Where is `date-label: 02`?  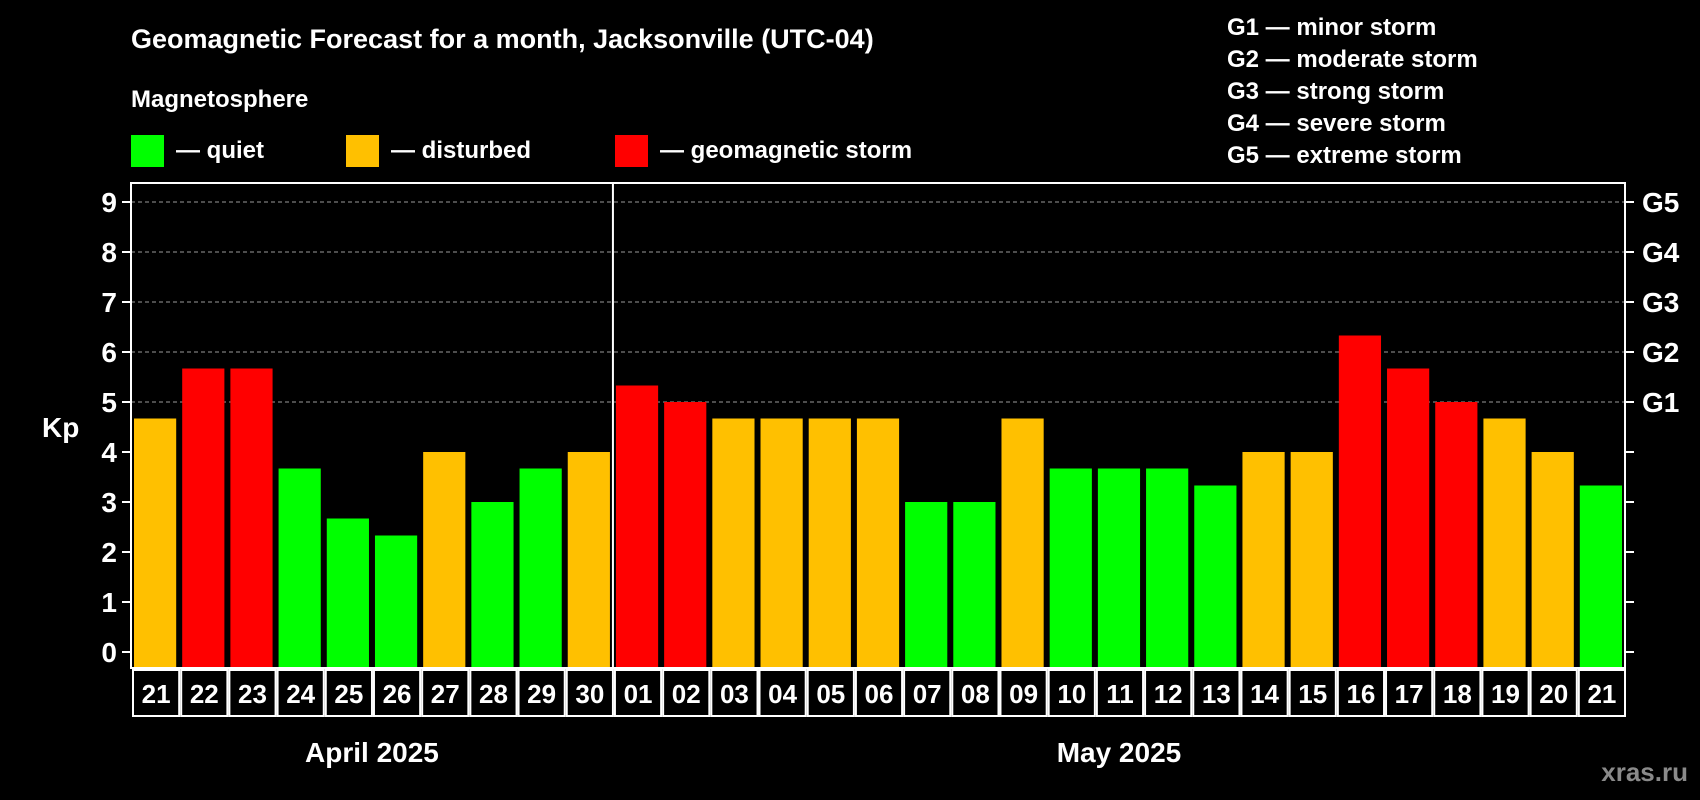 date-label: 02 is located at coordinates (686, 694).